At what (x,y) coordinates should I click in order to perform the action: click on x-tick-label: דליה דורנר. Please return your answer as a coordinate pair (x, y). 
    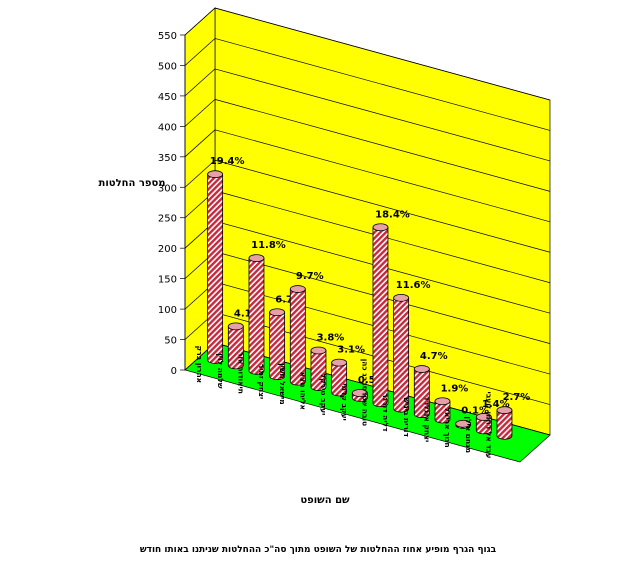
    Looking at the image, I should click on (385, 412).